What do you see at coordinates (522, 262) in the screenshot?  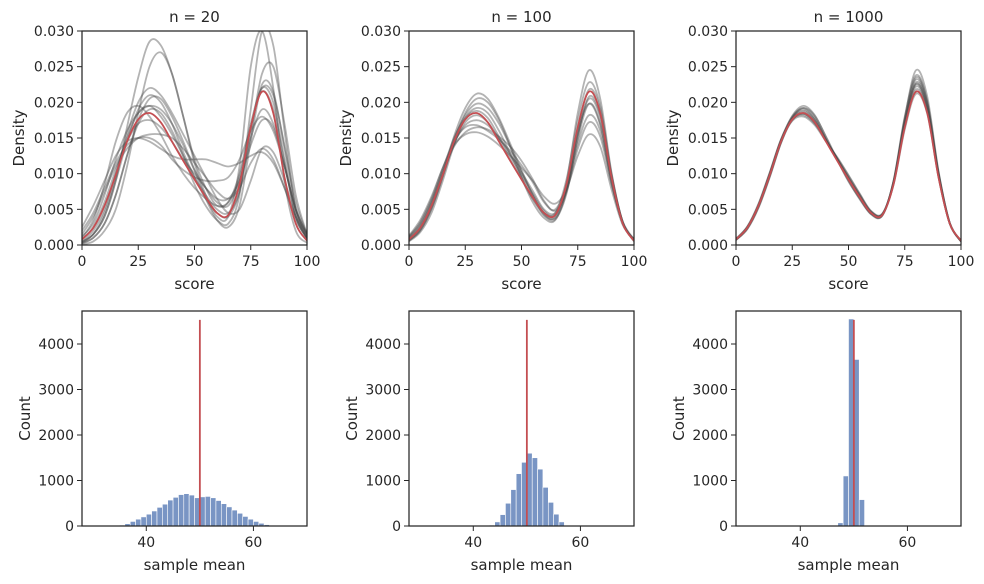 I see `x-tick-label: 50` at bounding box center [522, 262].